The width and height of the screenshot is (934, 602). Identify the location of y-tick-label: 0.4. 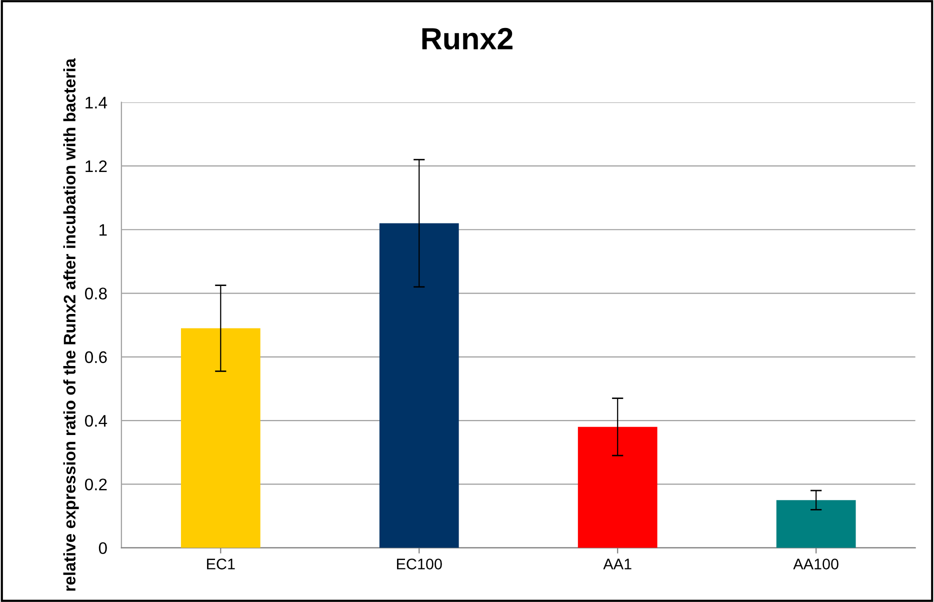
(96, 420).